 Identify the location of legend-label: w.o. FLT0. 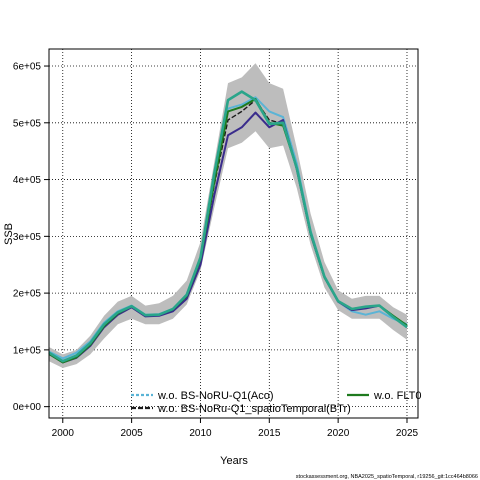
(397, 396).